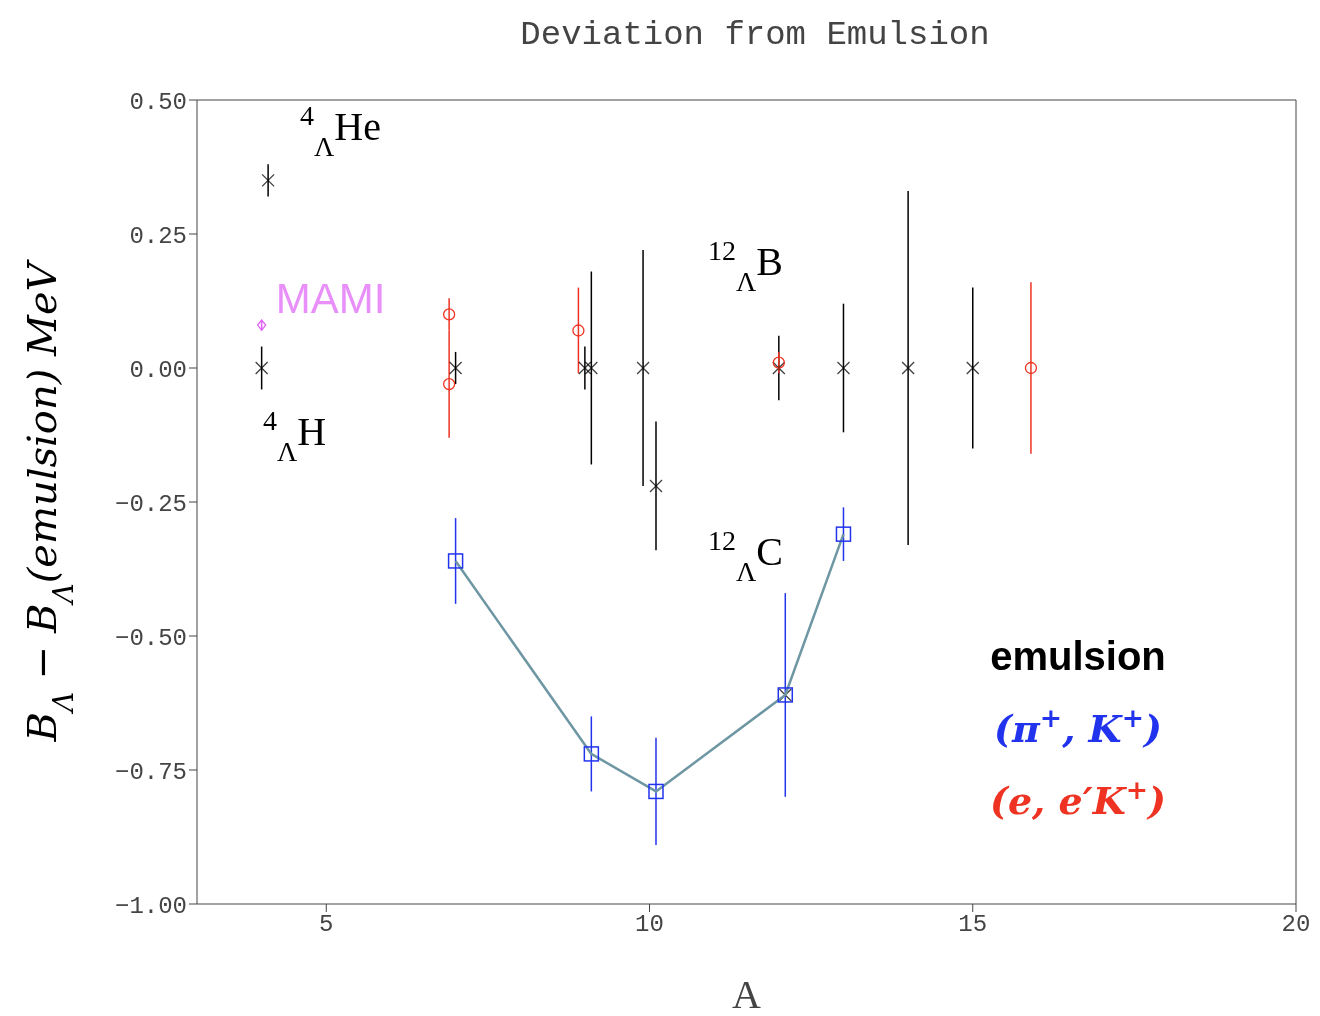 The height and width of the screenshot is (1016, 1320). Describe the element at coordinates (1078, 656) in the screenshot. I see `text: emulsion` at that location.